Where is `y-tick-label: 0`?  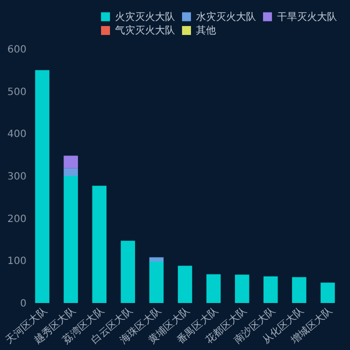
y-tick-label: 0 is located at coordinates (23, 304).